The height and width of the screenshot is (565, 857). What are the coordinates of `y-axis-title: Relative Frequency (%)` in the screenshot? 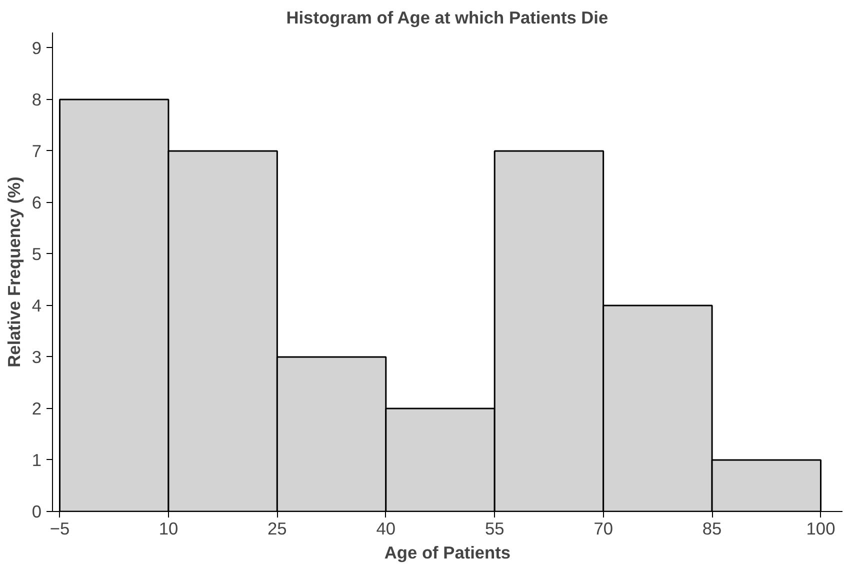 It's located at (14, 272).